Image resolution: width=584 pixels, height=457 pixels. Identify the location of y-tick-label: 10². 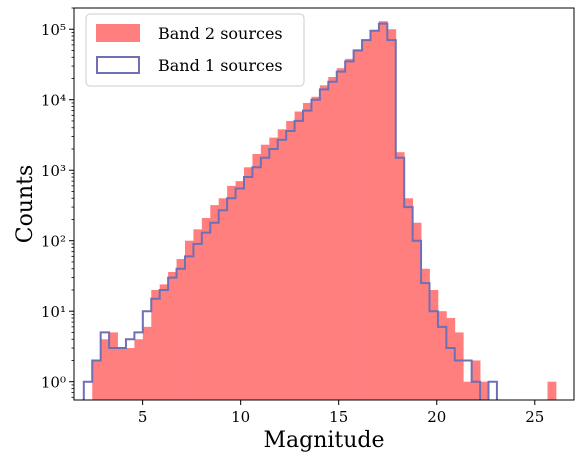
(53, 242).